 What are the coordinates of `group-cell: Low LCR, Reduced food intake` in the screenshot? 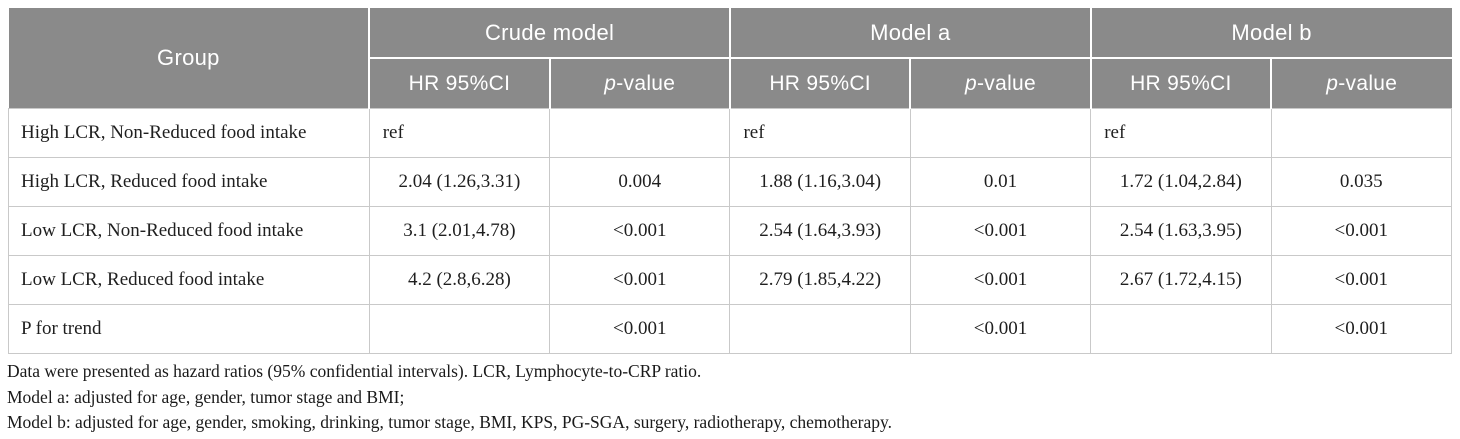 It's located at (189, 280).